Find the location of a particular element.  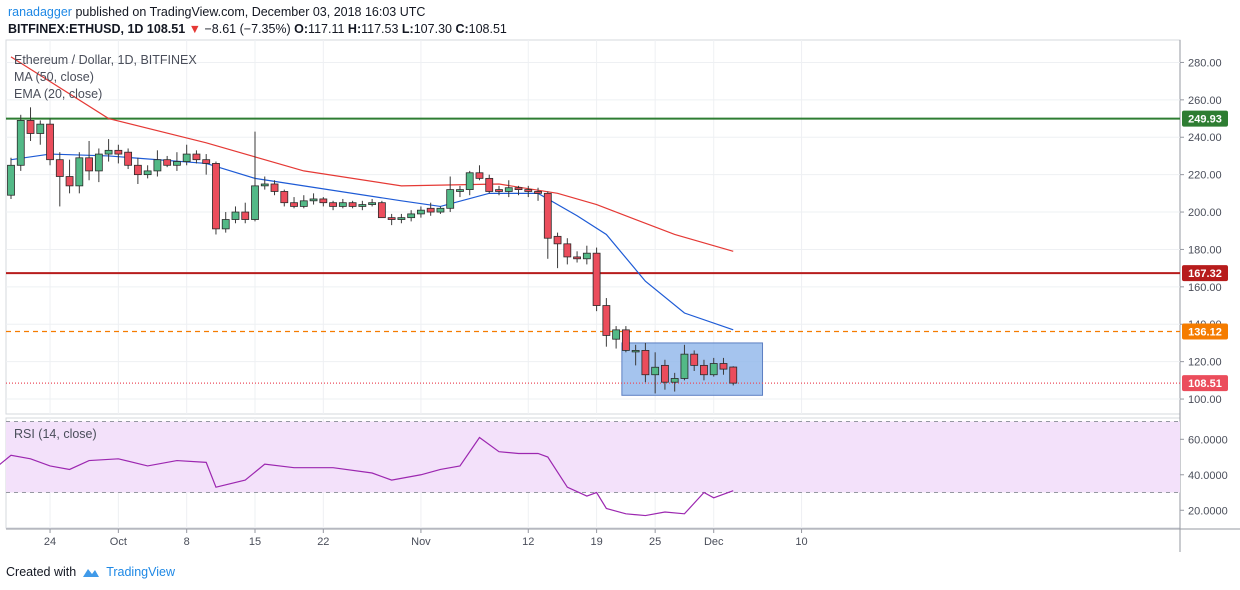

close-value: 108.51 is located at coordinates (487, 29).